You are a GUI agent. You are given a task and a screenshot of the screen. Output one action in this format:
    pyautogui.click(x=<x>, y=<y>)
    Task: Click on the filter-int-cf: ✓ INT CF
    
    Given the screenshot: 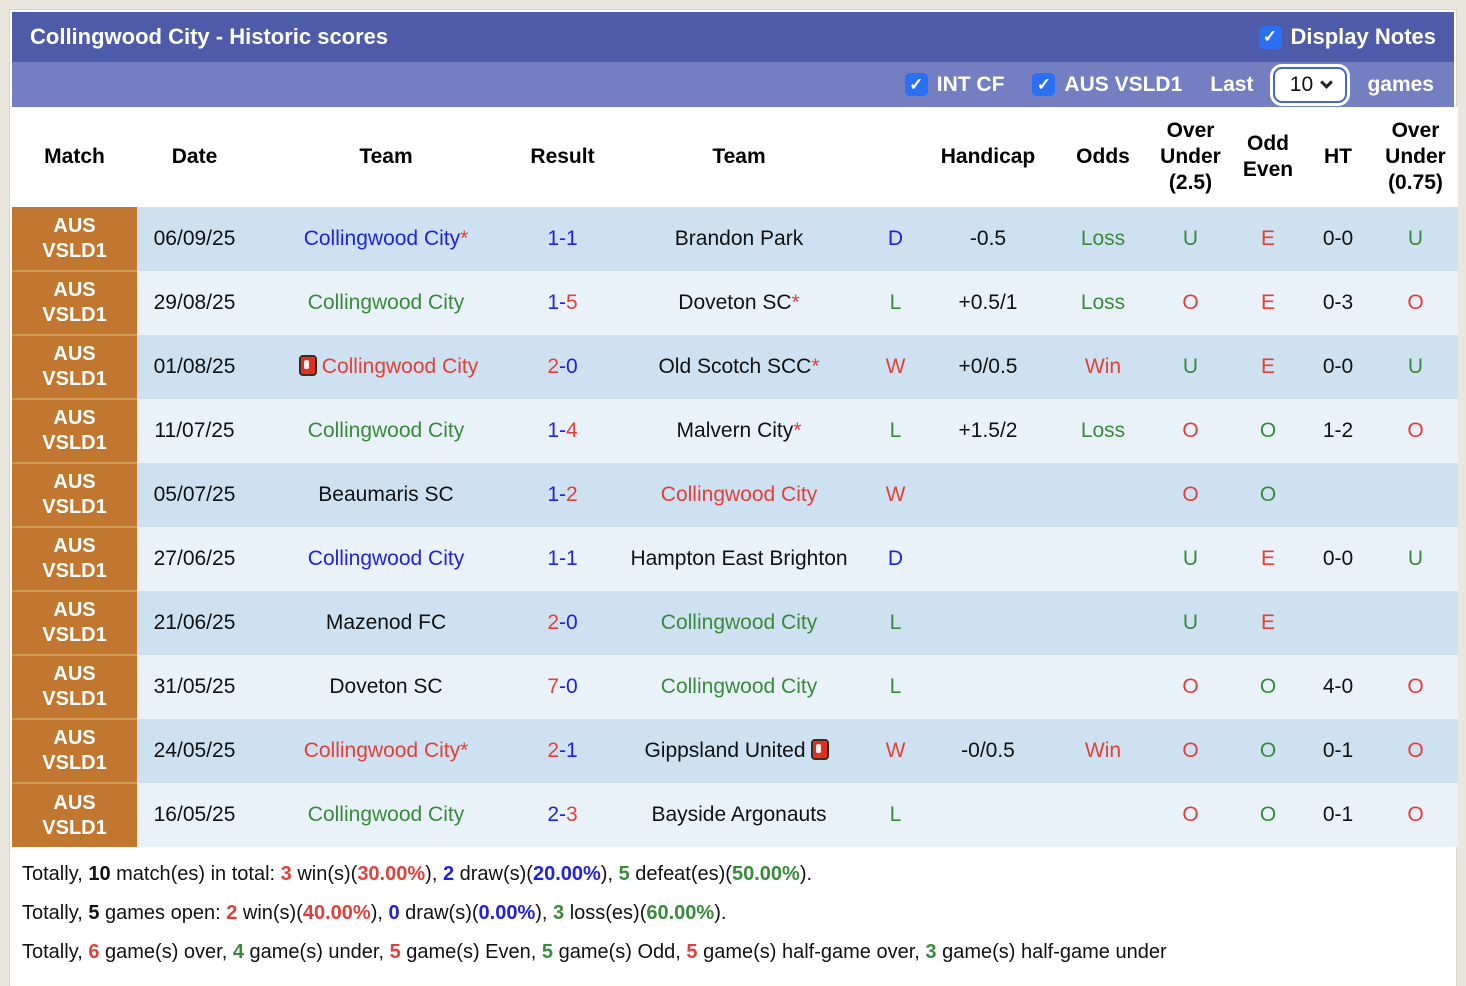 What is the action you would take?
    pyautogui.click(x=954, y=84)
    